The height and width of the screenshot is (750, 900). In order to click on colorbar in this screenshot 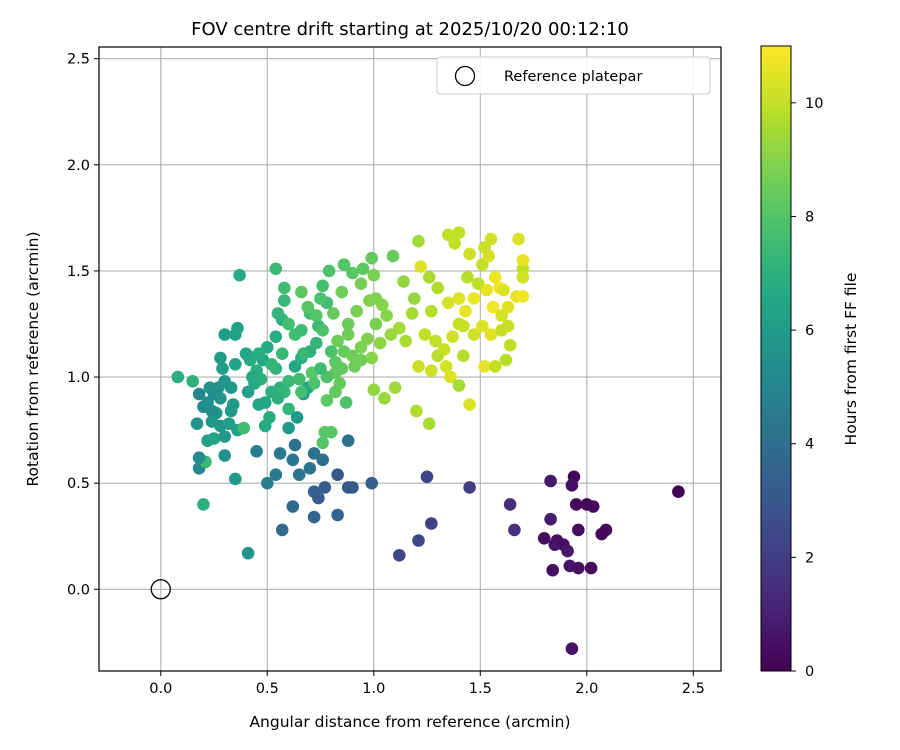, I will do `click(776, 358)`.